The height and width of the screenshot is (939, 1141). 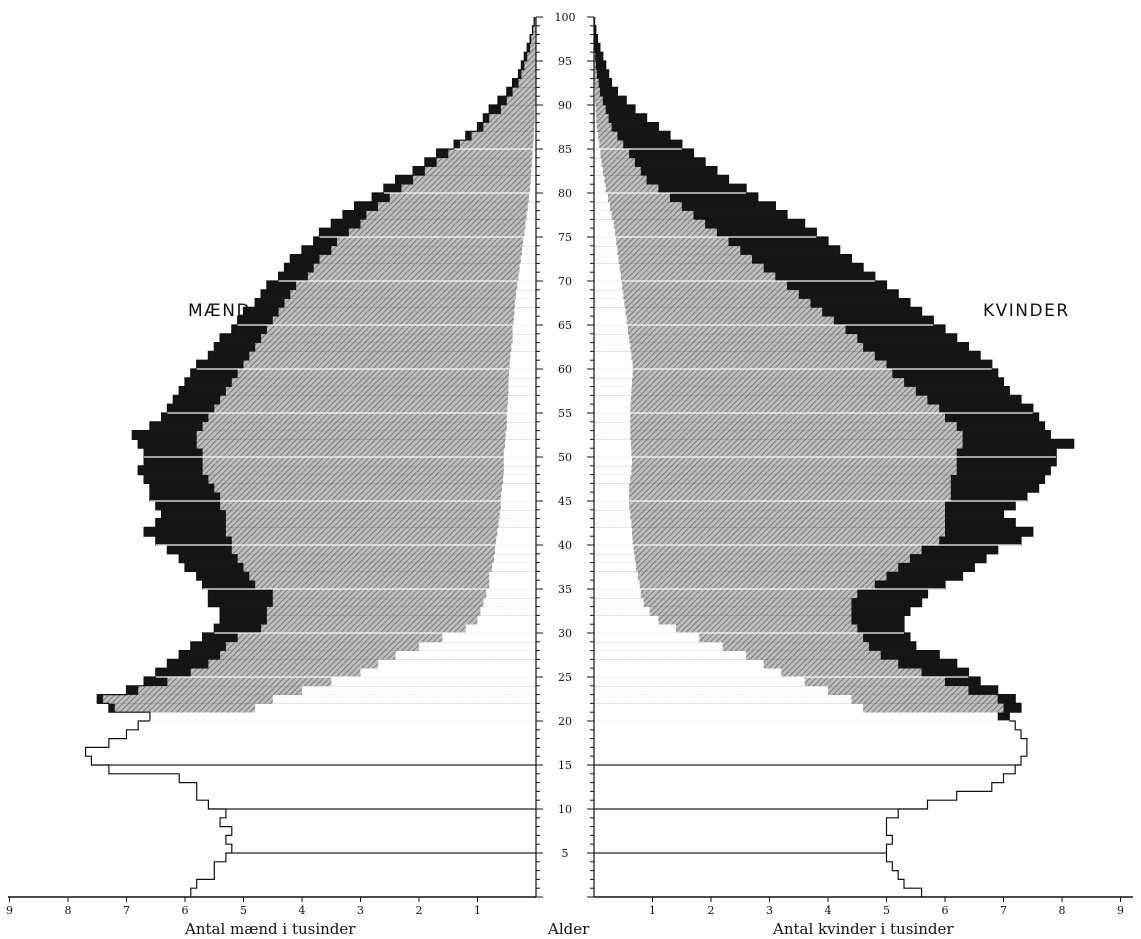 I want to click on x-tick-label-women: 1, so click(x=652, y=910).